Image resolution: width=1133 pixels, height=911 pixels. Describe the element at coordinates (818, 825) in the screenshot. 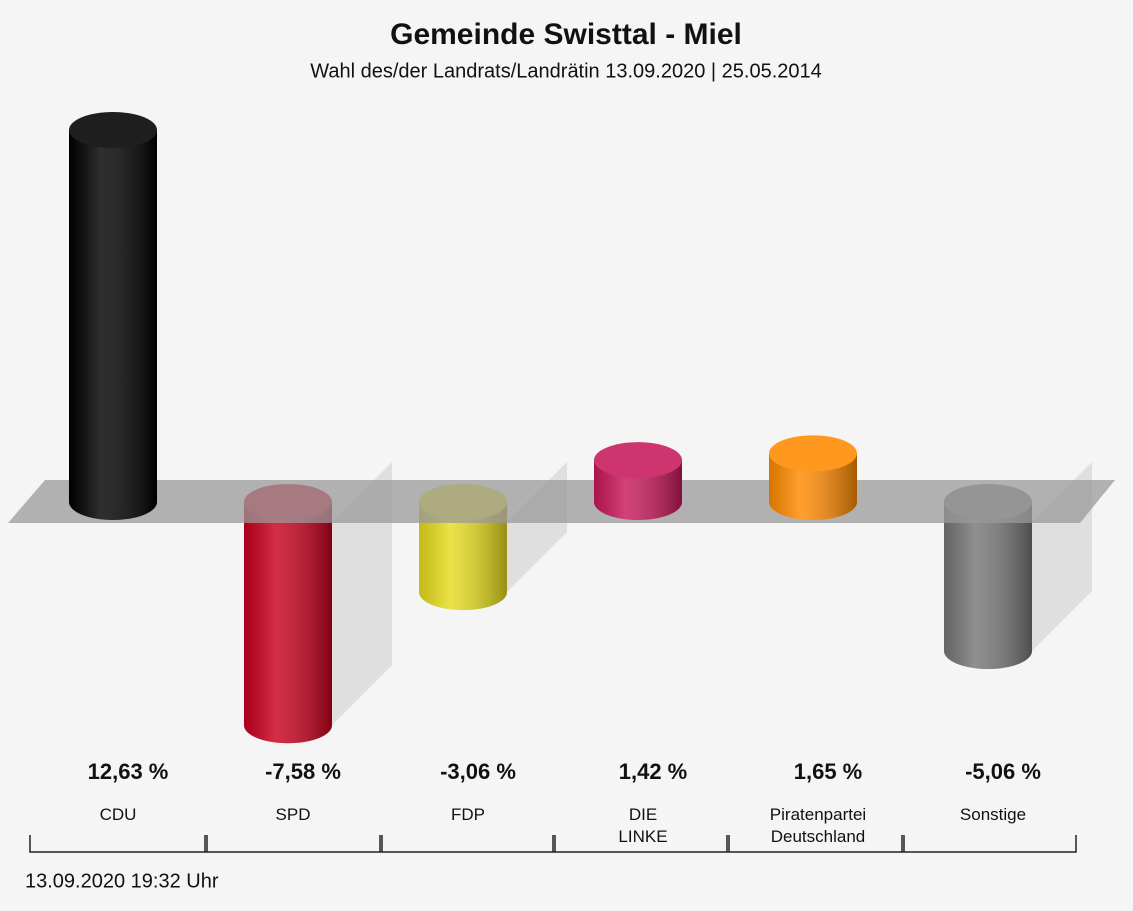

I see `category-label: Piratenpartei Deutschland` at that location.